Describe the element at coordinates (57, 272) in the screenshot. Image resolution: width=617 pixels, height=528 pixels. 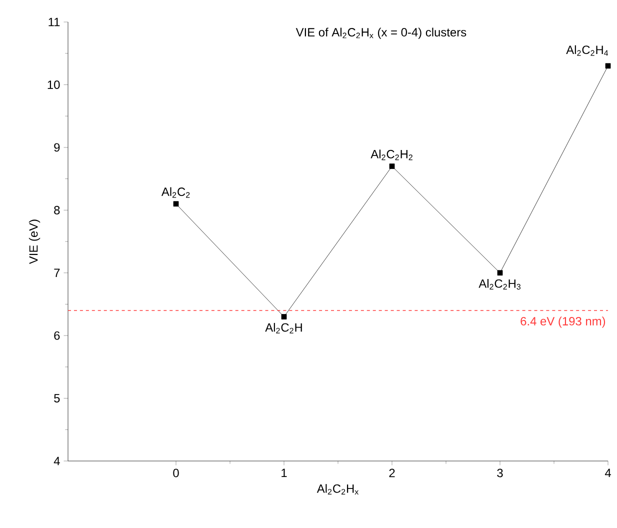
I see `y-tick-label: 7` at that location.